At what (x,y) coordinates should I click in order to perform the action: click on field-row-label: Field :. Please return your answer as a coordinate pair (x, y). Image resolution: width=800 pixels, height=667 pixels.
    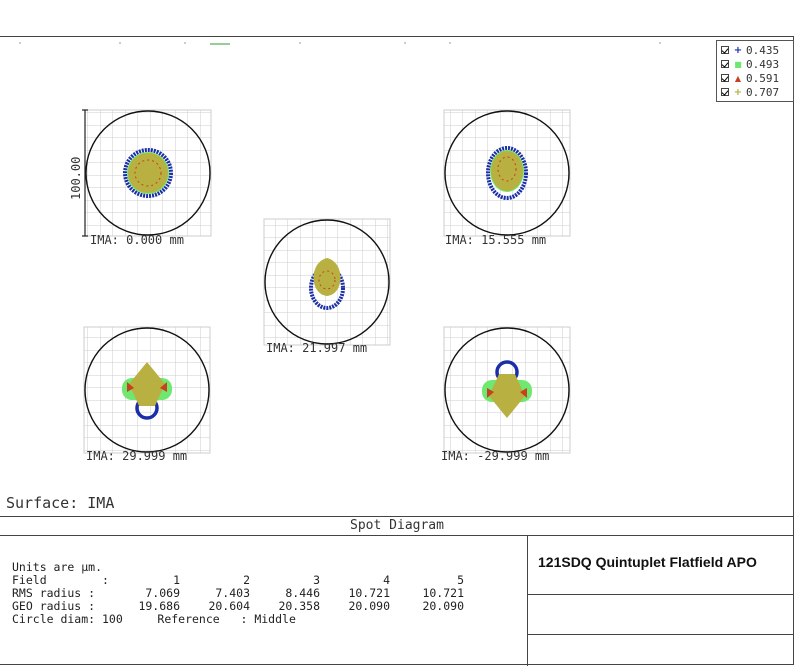
    Looking at the image, I should click on (60, 580).